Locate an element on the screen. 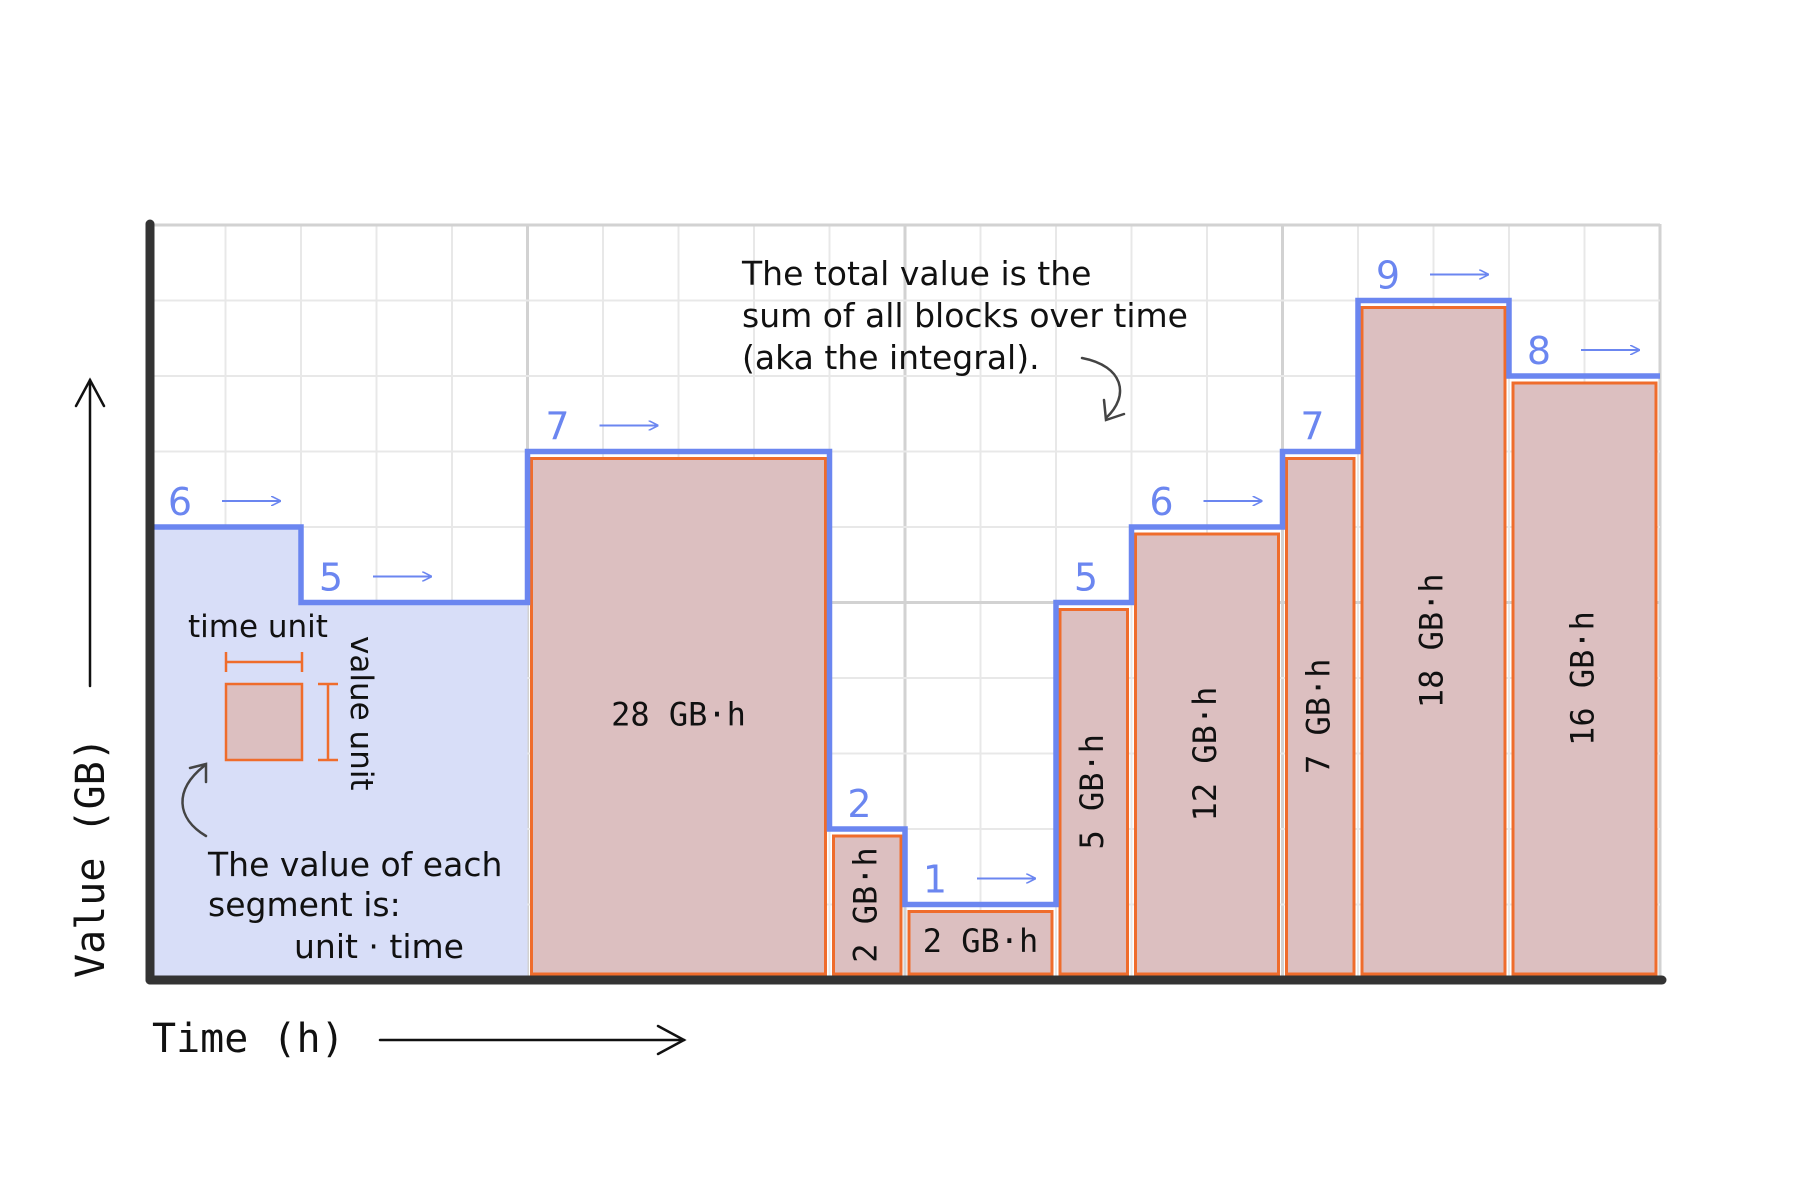  value-label: 1 is located at coordinates (935, 880).